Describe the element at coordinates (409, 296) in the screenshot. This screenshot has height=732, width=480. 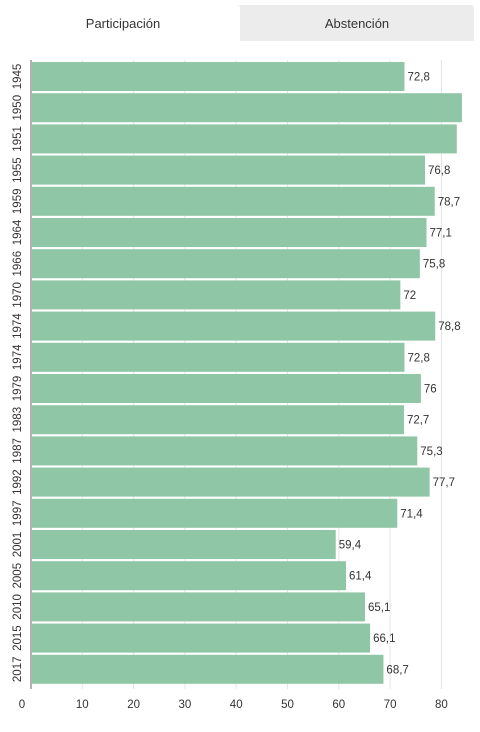
I see `value-label: 72` at that location.